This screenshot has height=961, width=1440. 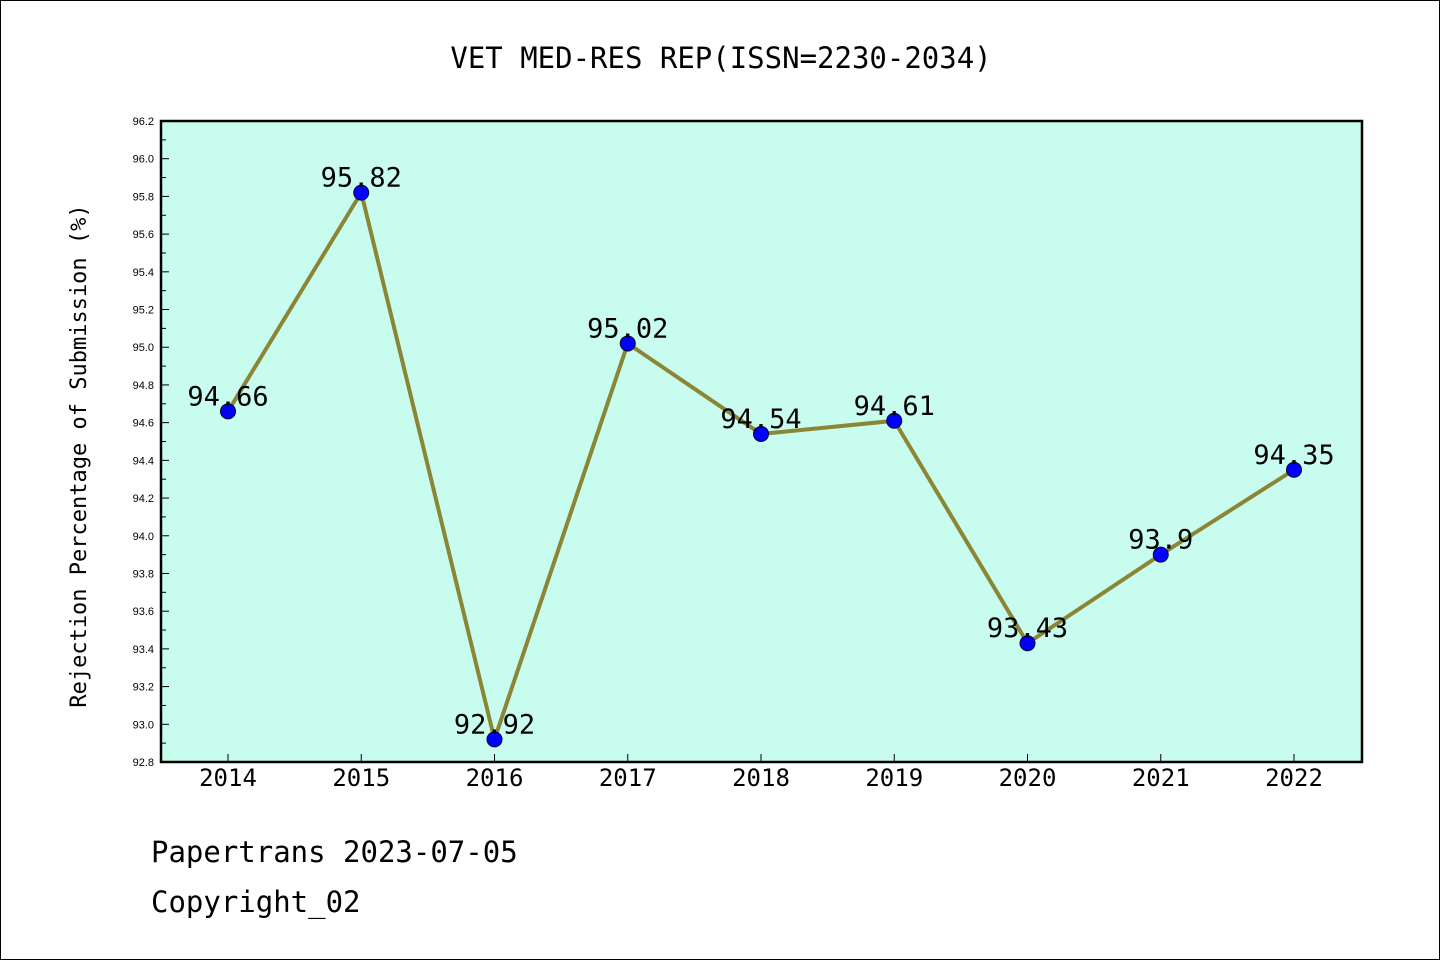 I want to click on footer-date: Papertrans 2023-07-05, so click(x=334, y=852).